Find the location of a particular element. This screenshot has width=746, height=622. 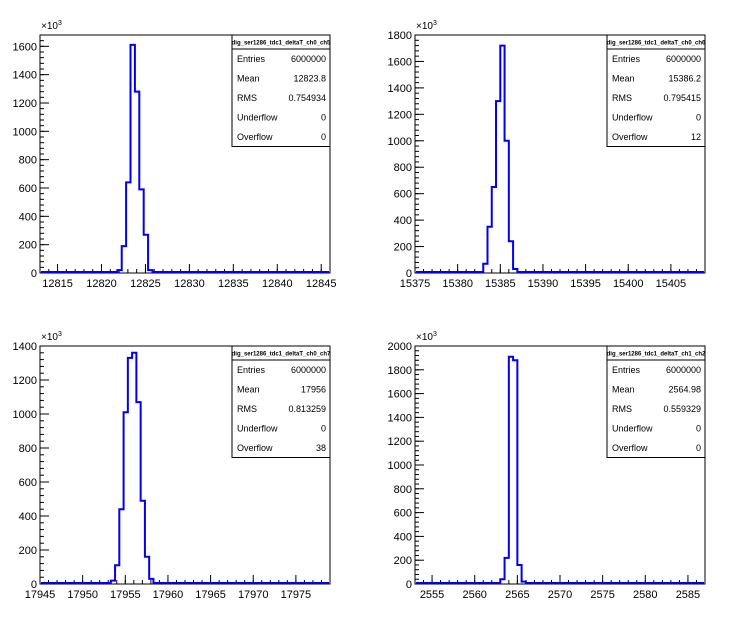

stats-label: Underflow is located at coordinates (257, 118).